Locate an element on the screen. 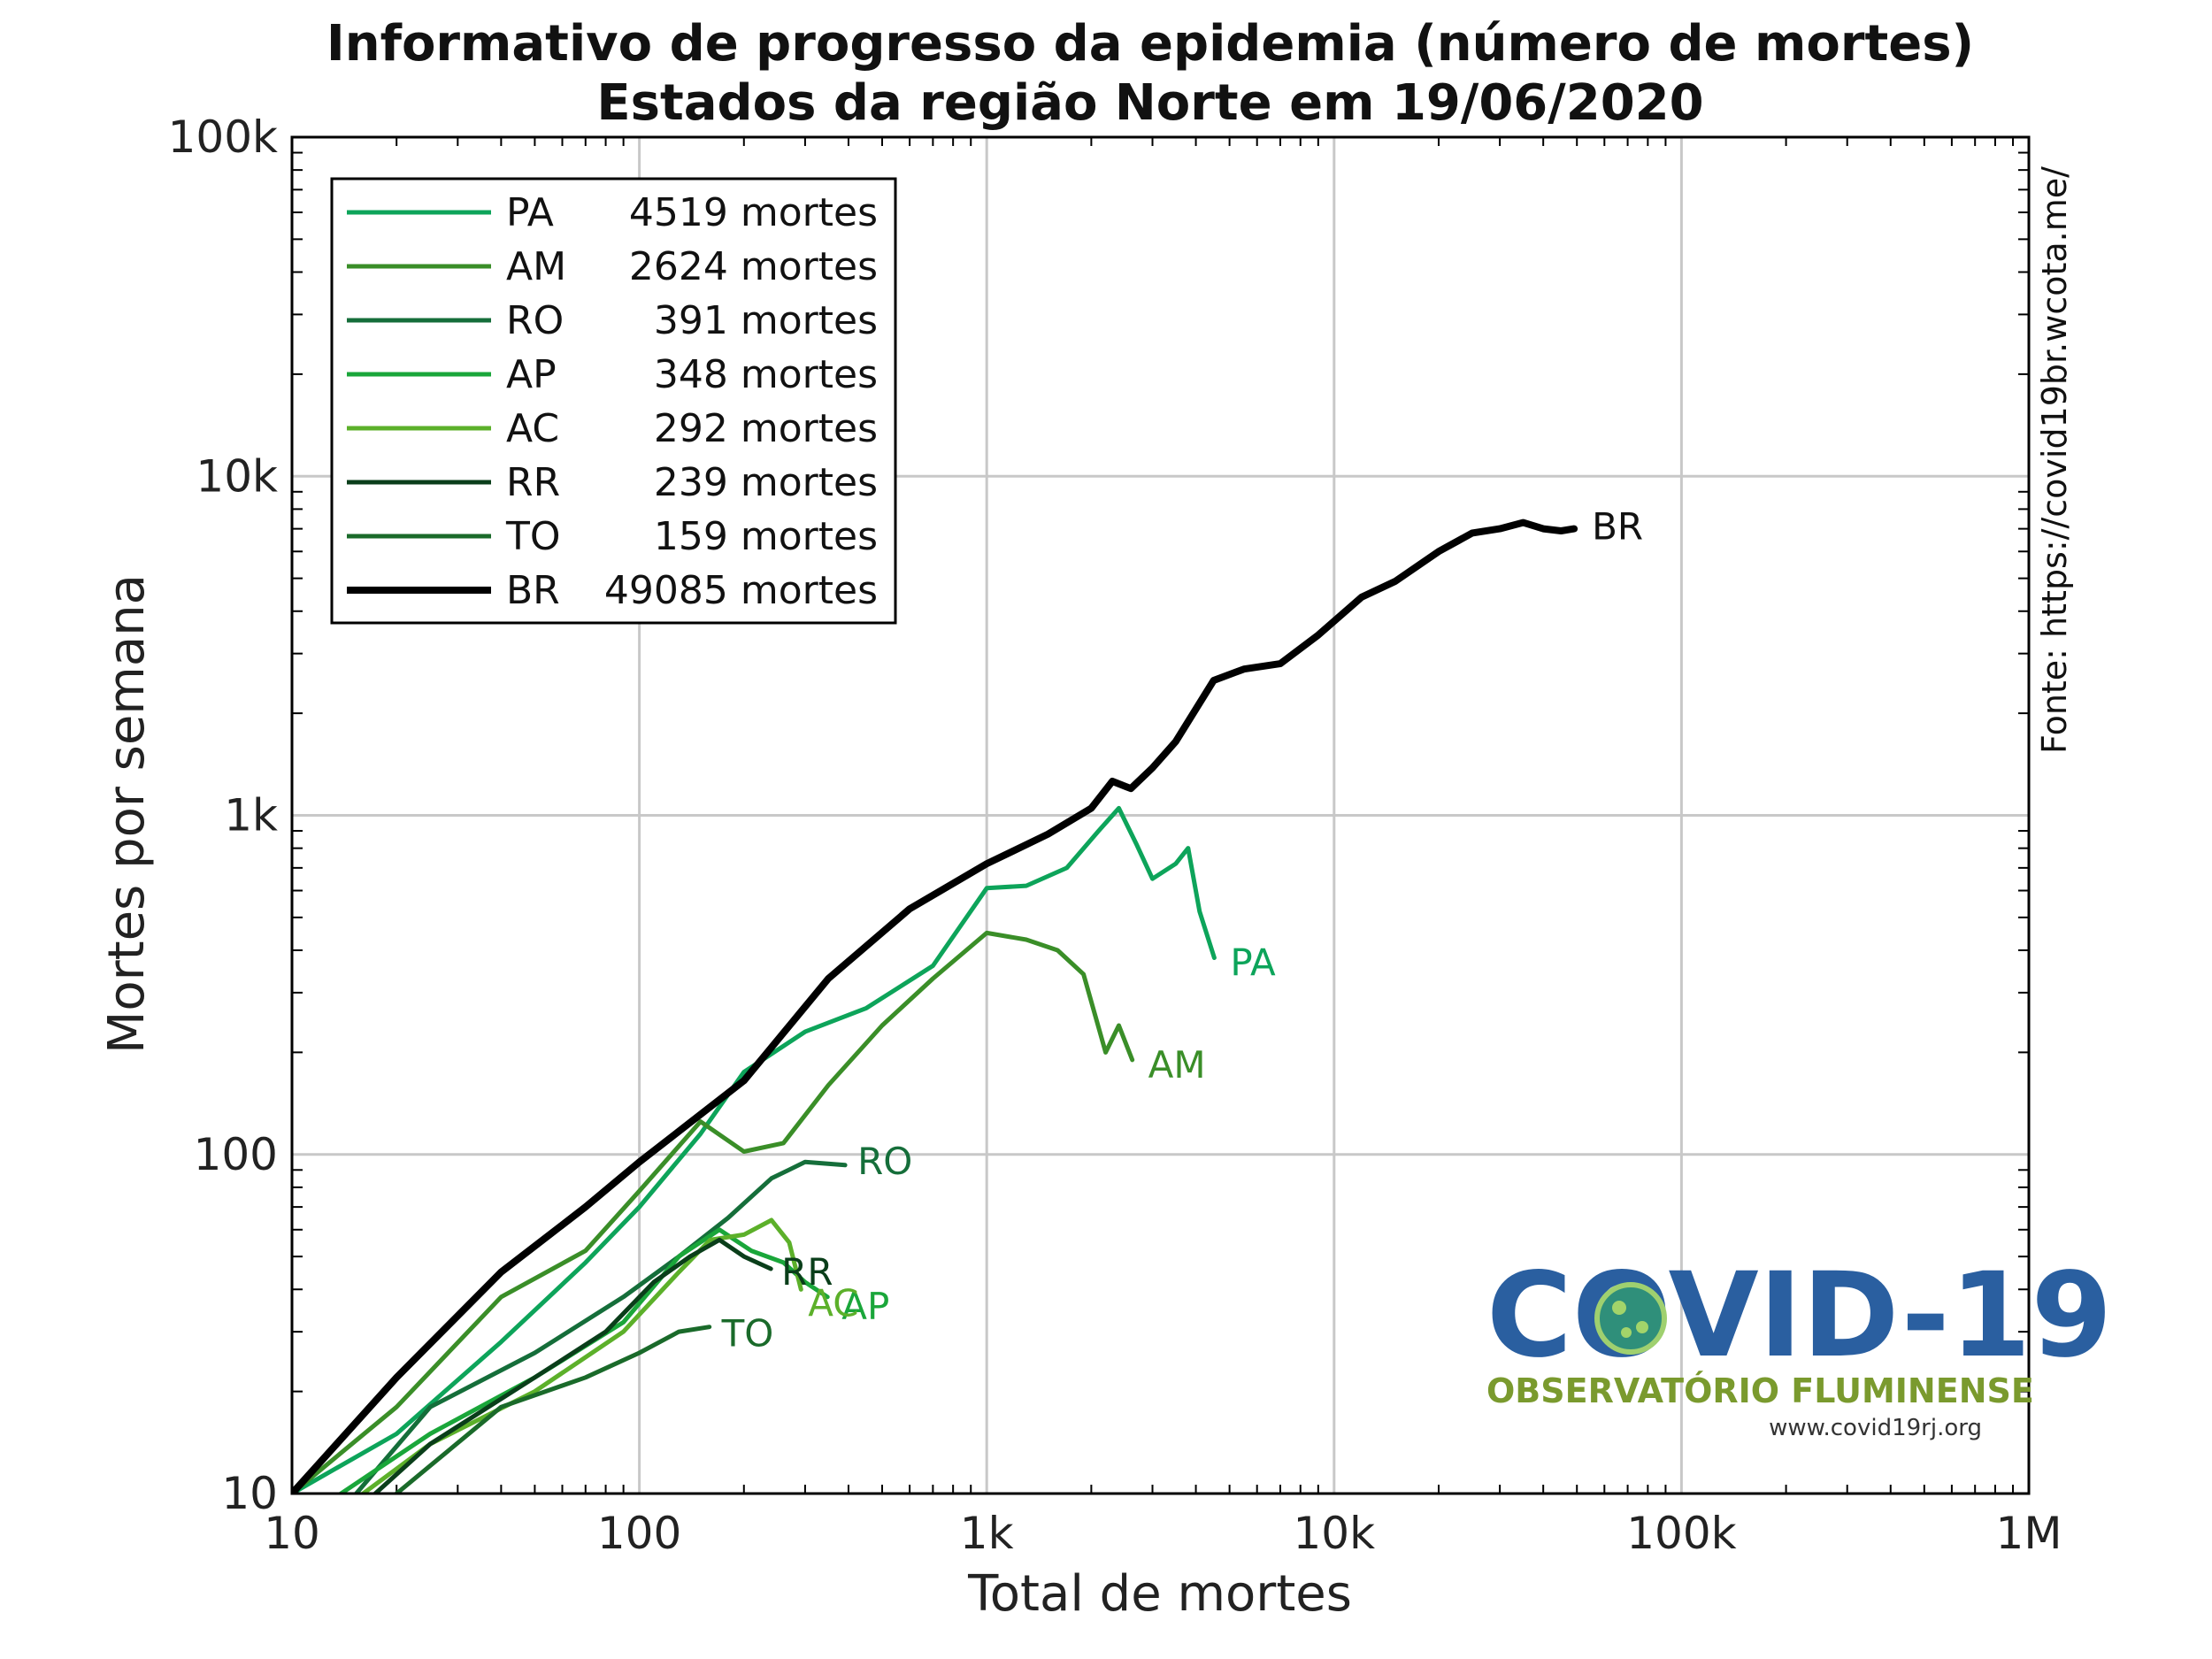 The width and height of the screenshot is (2212, 1659). source-note: Fonte: https://covid19br.wcota.me/ is located at coordinates (2054, 460).